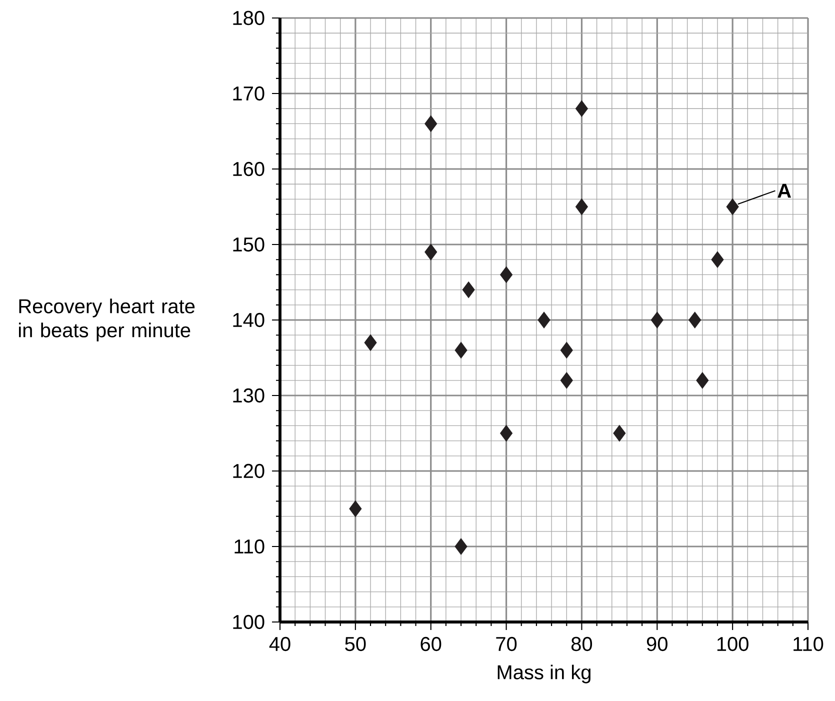 The width and height of the screenshot is (835, 701). Describe the element at coordinates (248, 169) in the screenshot. I see `y-tick-label: 160` at that location.